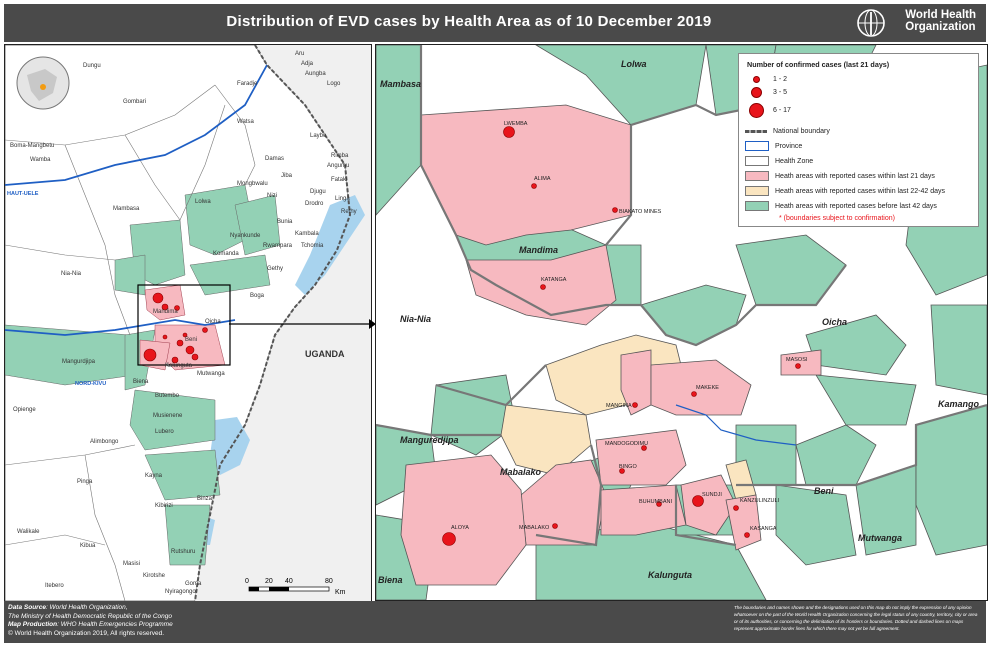  What do you see at coordinates (766, 92) in the screenshot?
I see `legend-size-medium: 3 - 5` at bounding box center [766, 92].